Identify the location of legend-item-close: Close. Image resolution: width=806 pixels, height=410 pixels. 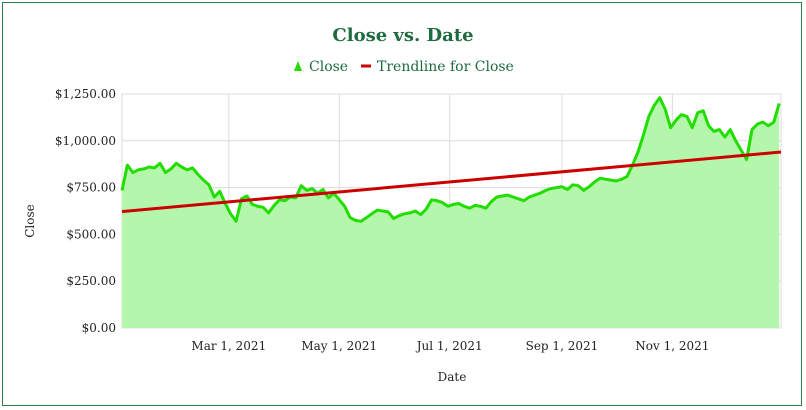
(321, 67).